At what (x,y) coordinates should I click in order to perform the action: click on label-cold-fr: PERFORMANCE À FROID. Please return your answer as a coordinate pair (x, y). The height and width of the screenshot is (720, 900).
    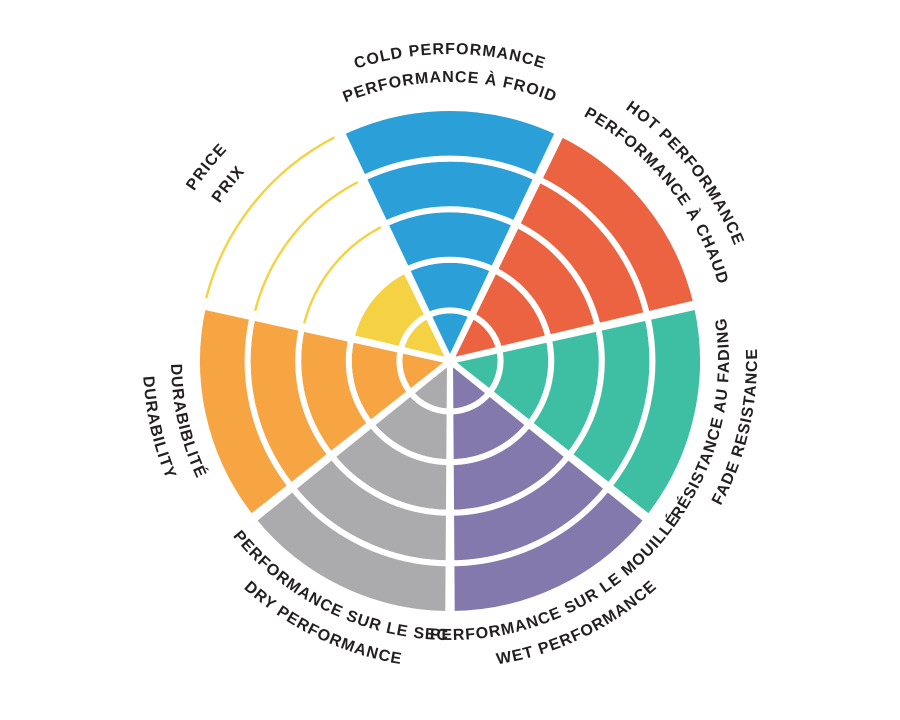
    Looking at the image, I should click on (450, 87).